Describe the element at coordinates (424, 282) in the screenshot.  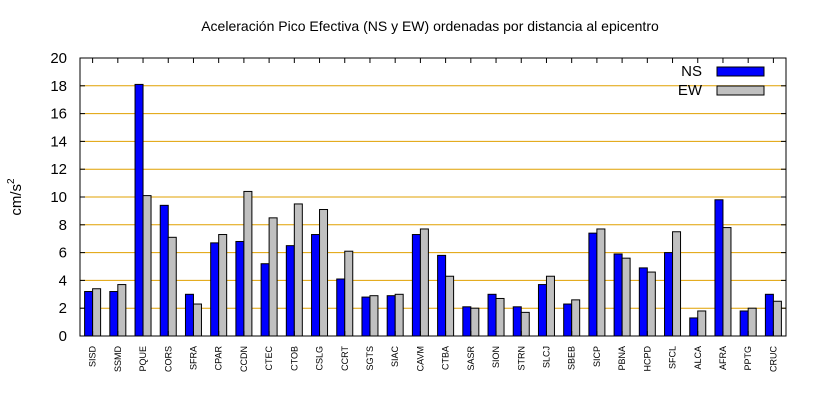
I see `bar-ew-cavm` at that location.